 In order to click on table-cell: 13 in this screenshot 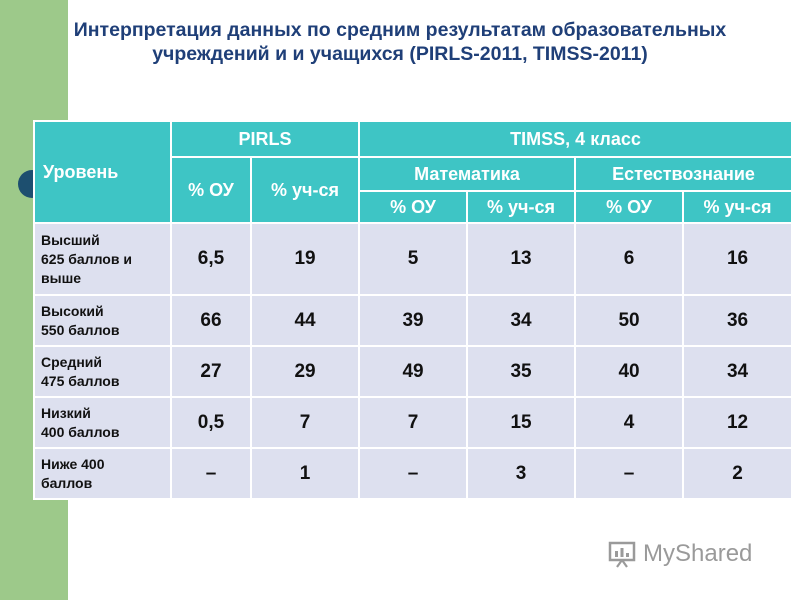, I will do `click(521, 259)`.